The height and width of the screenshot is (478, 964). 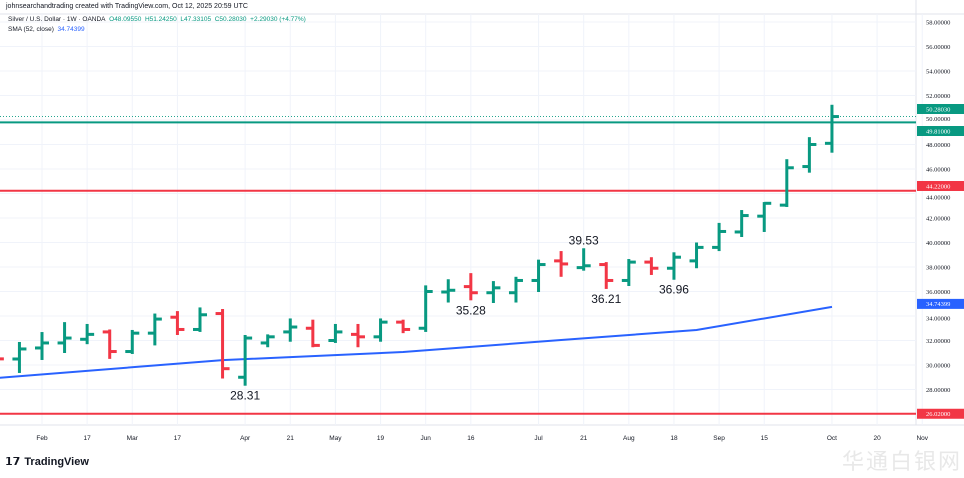 What do you see at coordinates (938, 72) in the screenshot?
I see `price-tick-label: 54.00000` at bounding box center [938, 72].